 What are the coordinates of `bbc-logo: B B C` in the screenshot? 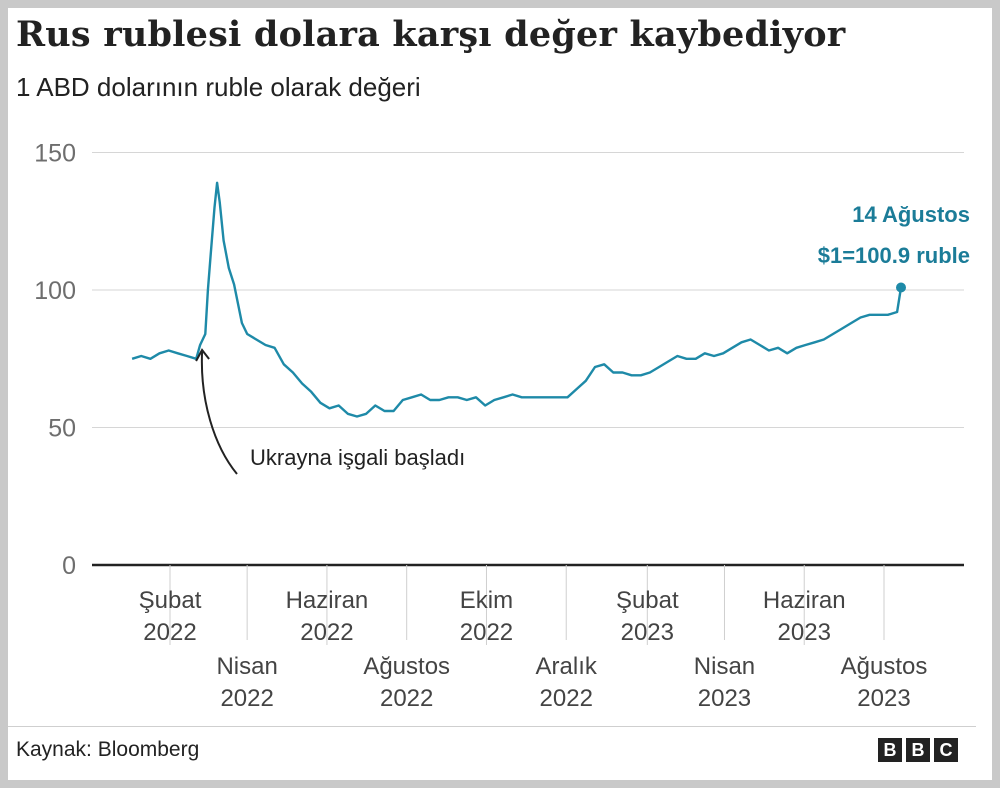 It's located at (918, 750).